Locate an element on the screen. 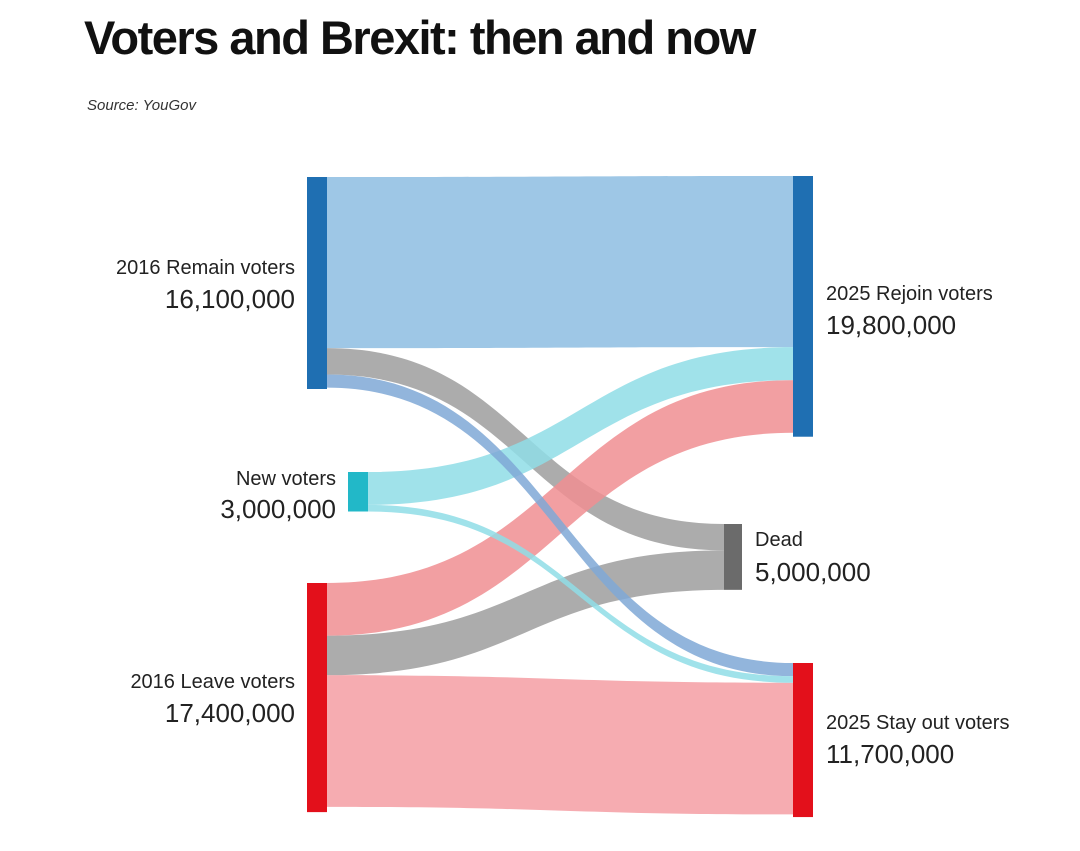 The image size is (1080, 851). node-value-remain: 16,100,000 is located at coordinates (230, 299).